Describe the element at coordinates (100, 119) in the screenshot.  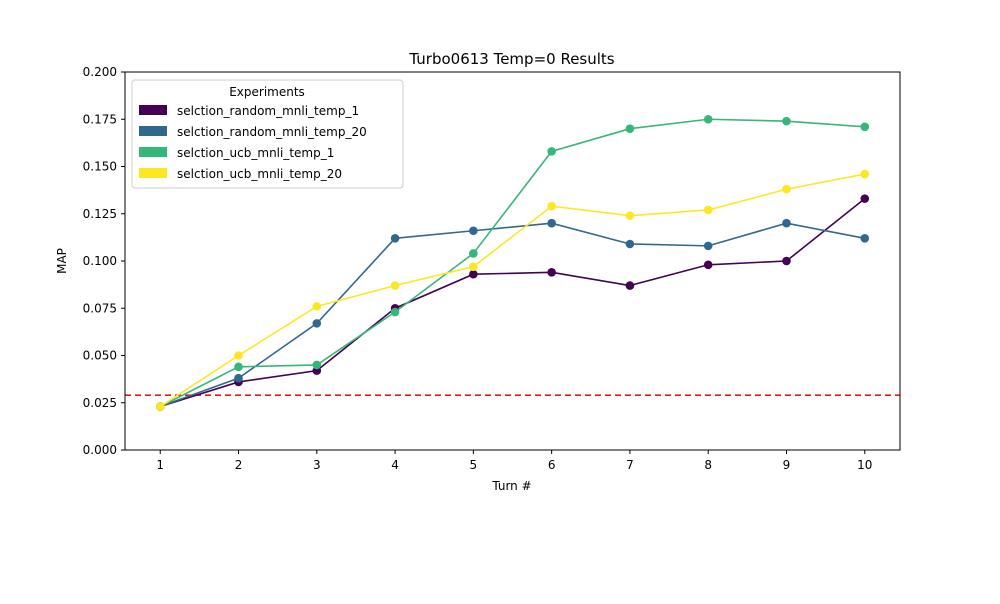
I see `y-tick-label: 0.175` at that location.